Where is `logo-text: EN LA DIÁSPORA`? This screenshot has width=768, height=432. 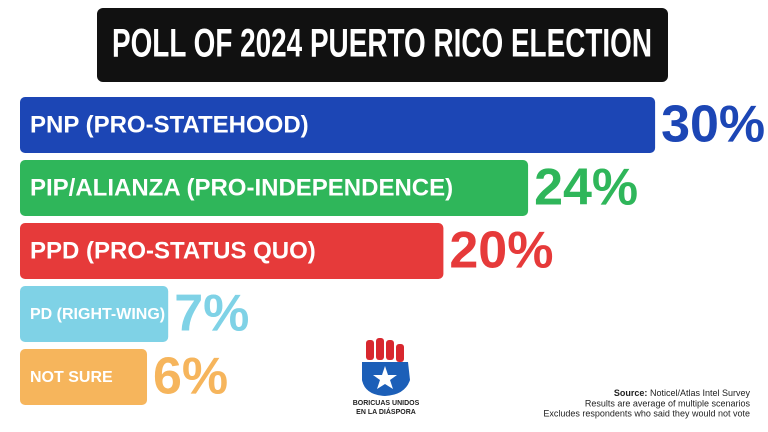 logo-text: EN LA DIÁSPORA is located at coordinates (386, 411).